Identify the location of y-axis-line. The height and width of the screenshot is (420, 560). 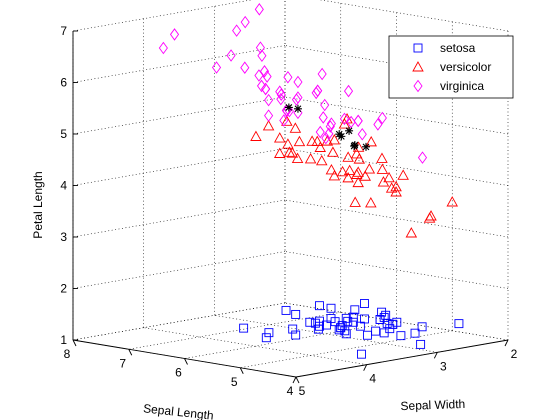
(402, 358).